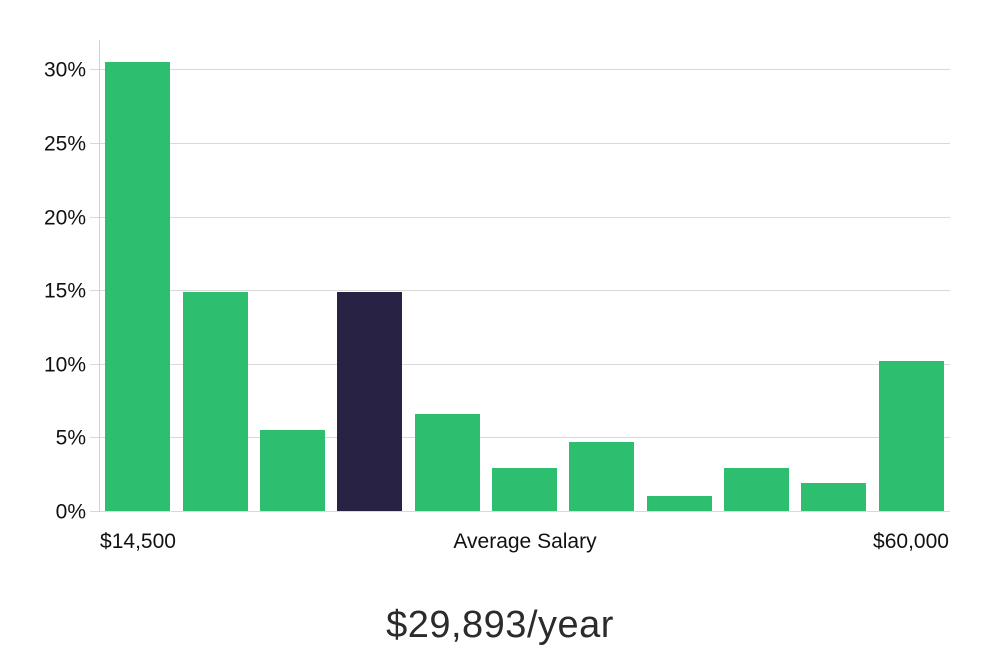 The height and width of the screenshot is (660, 1000). Describe the element at coordinates (64, 291) in the screenshot. I see `y-tick-label: 15%` at that location.